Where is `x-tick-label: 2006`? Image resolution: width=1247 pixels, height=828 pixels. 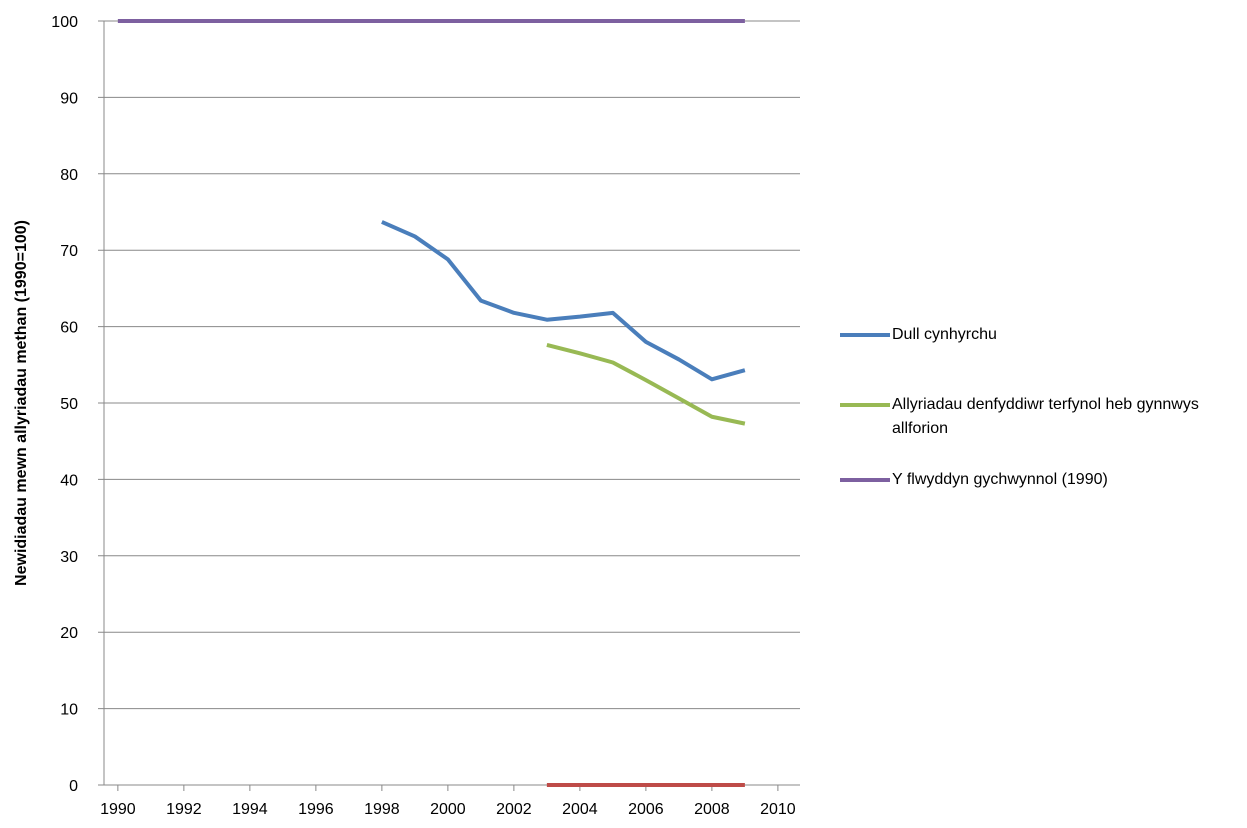
x-tick-label: 2006 is located at coordinates (646, 809).